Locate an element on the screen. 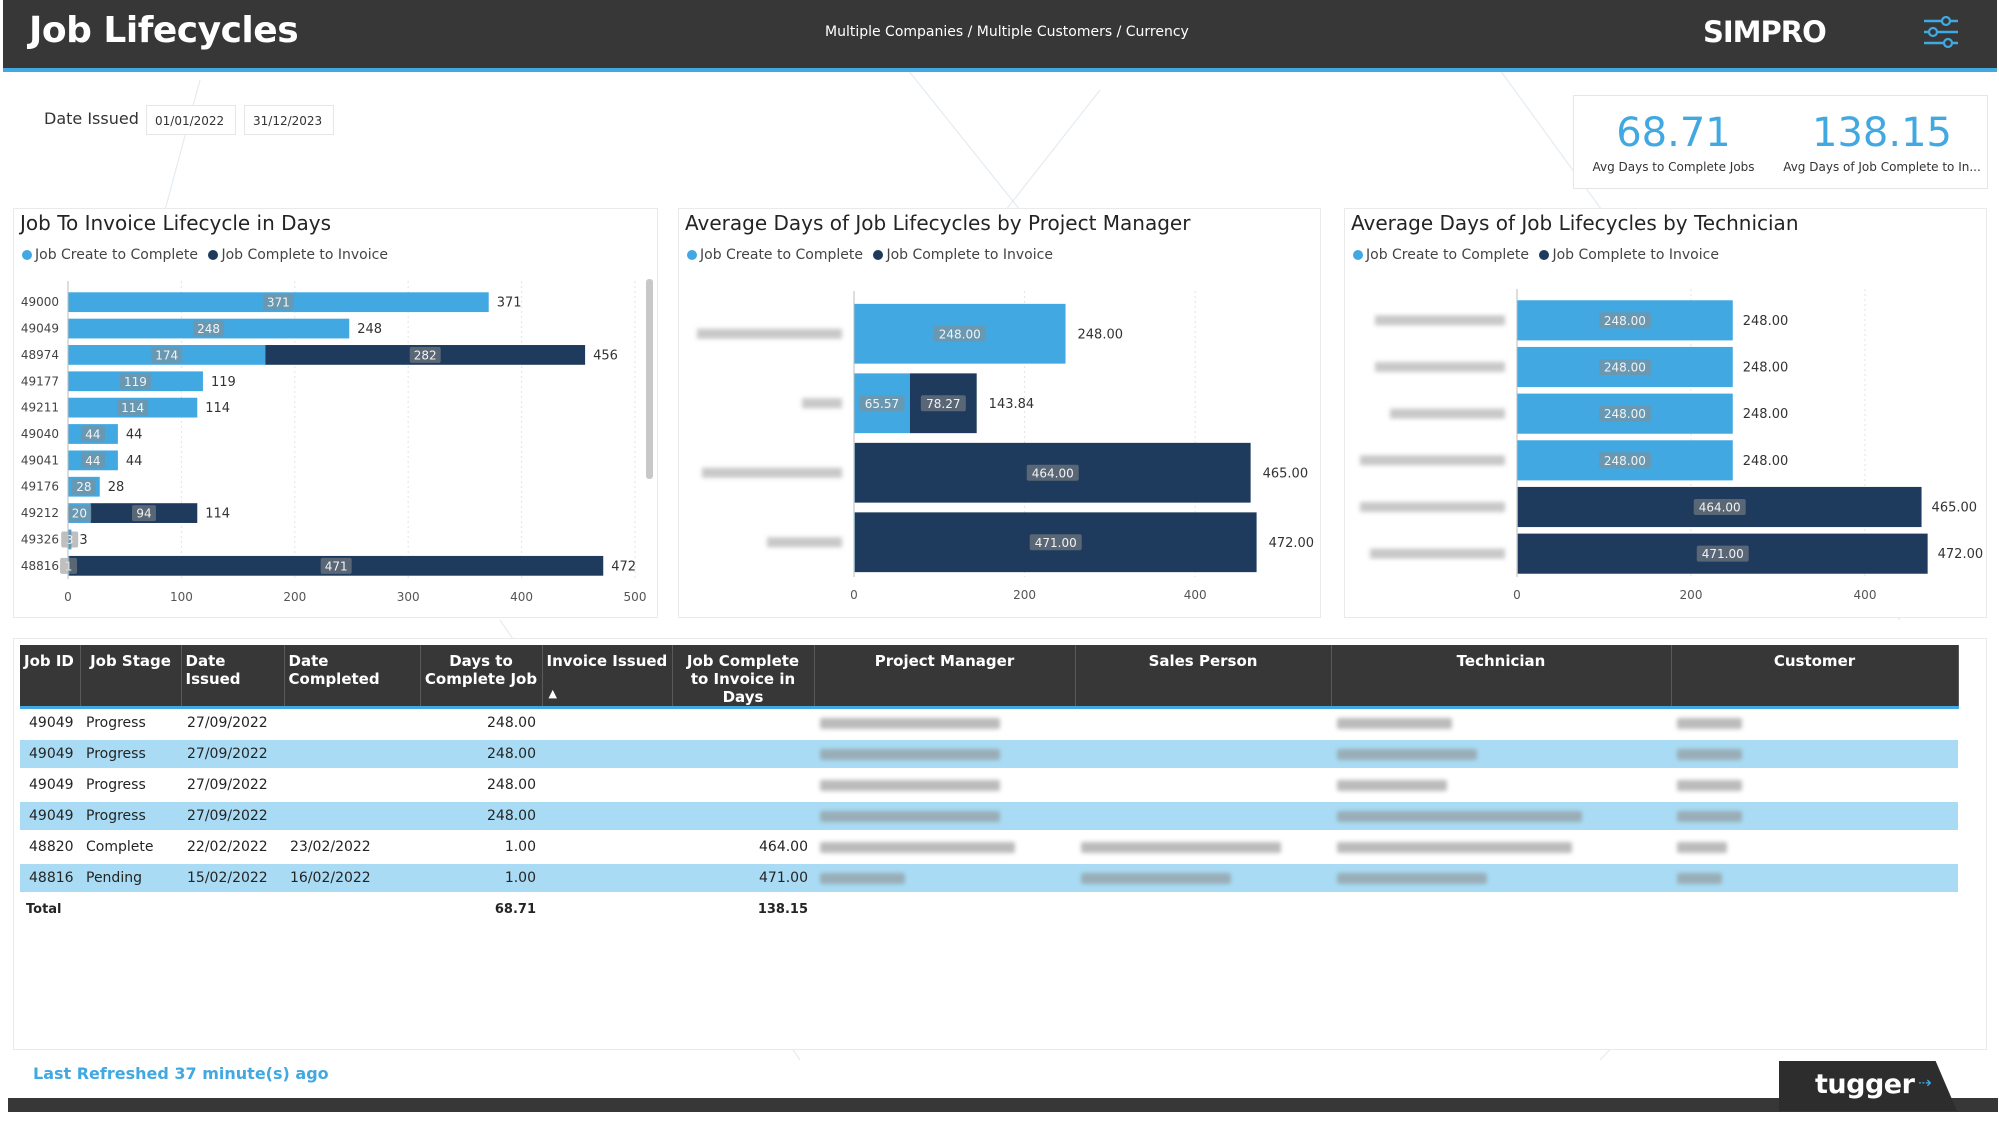 This screenshot has height=1127, width=1999. x-tick-label: 400 is located at coordinates (1195, 595).